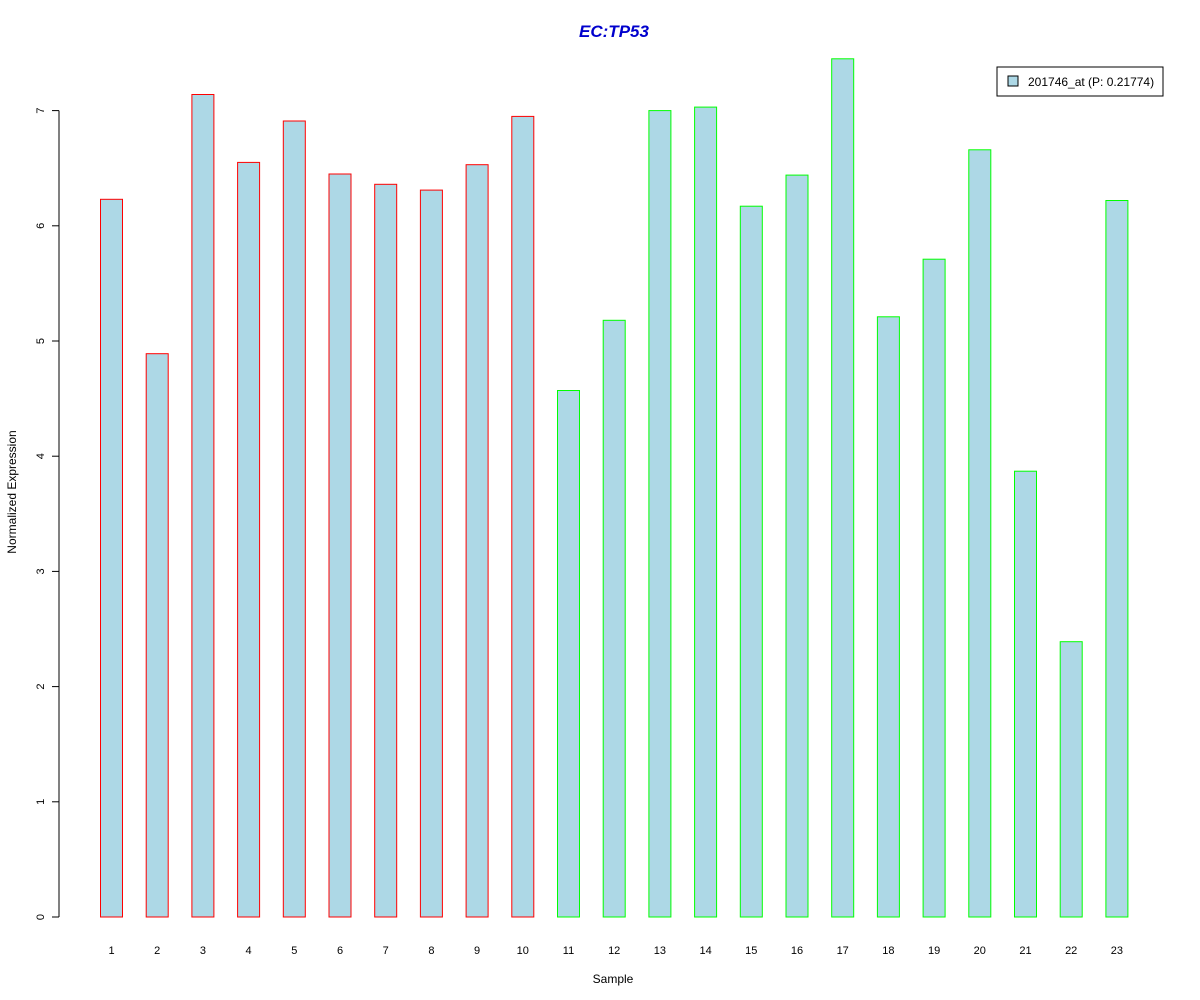 This screenshot has height=1000, width=1200. Describe the element at coordinates (614, 31) in the screenshot. I see `chart-title: EC:TP53` at that location.